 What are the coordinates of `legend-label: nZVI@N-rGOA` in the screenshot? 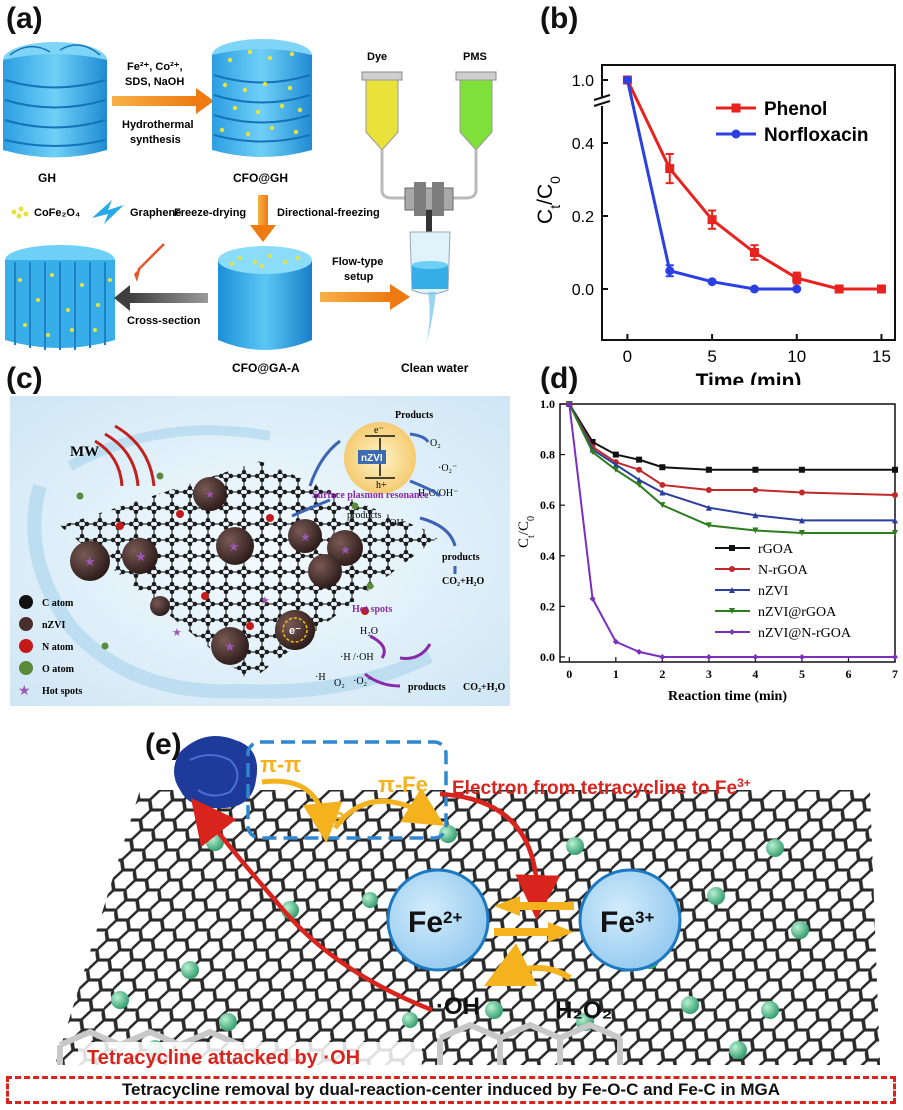 It's located at (805, 633).